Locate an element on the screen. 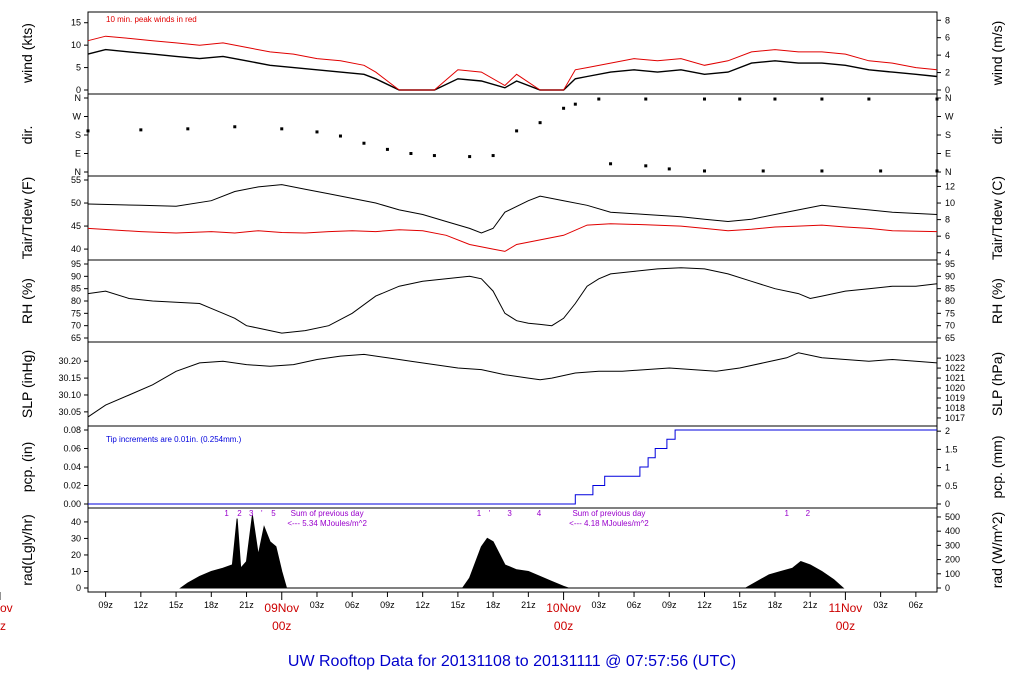  radiation-marker: ' is located at coordinates (490, 513).